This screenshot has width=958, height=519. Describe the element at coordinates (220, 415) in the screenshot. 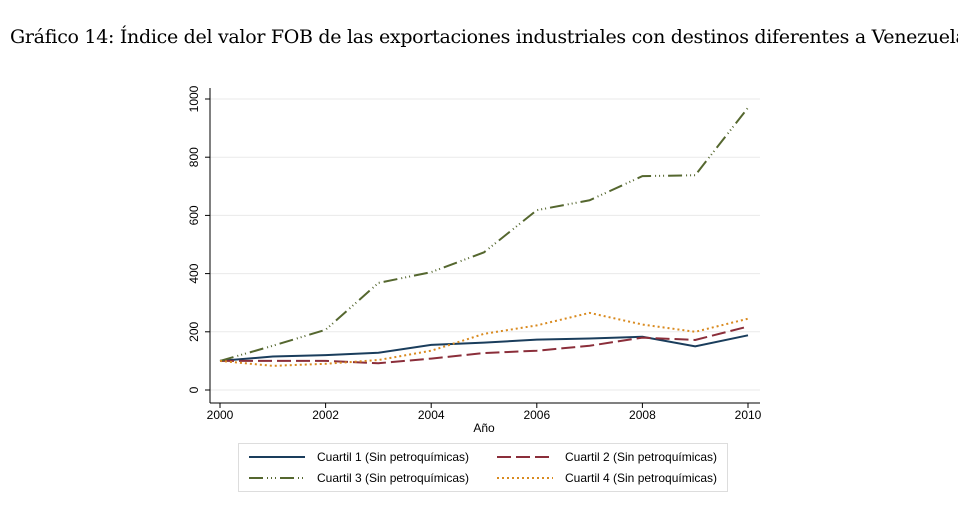

I see `x-tick-label: 2000` at that location.